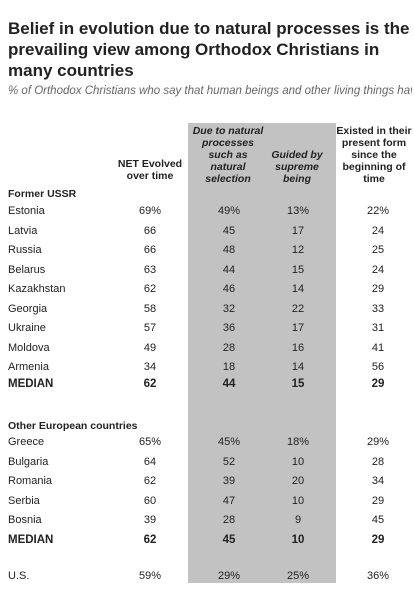  Describe the element at coordinates (207, 231) in the screenshot. I see `table-row: Latvia 66 45 17 24` at that location.